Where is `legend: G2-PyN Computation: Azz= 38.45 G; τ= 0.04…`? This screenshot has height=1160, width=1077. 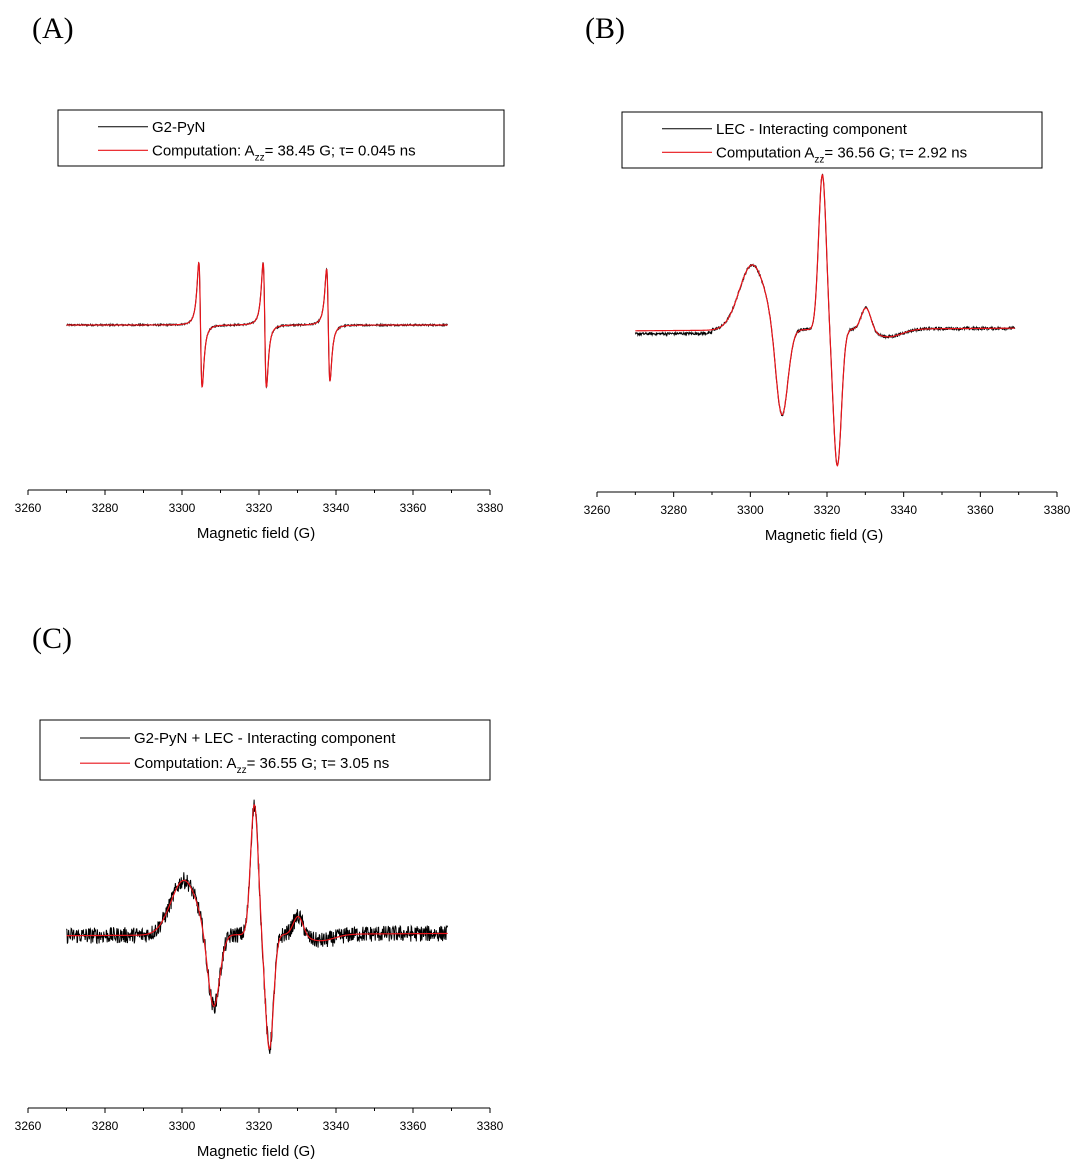 legend: G2-PyN Computation: Azz= 38.45 G; τ= 0.04… is located at coordinates (281, 138).